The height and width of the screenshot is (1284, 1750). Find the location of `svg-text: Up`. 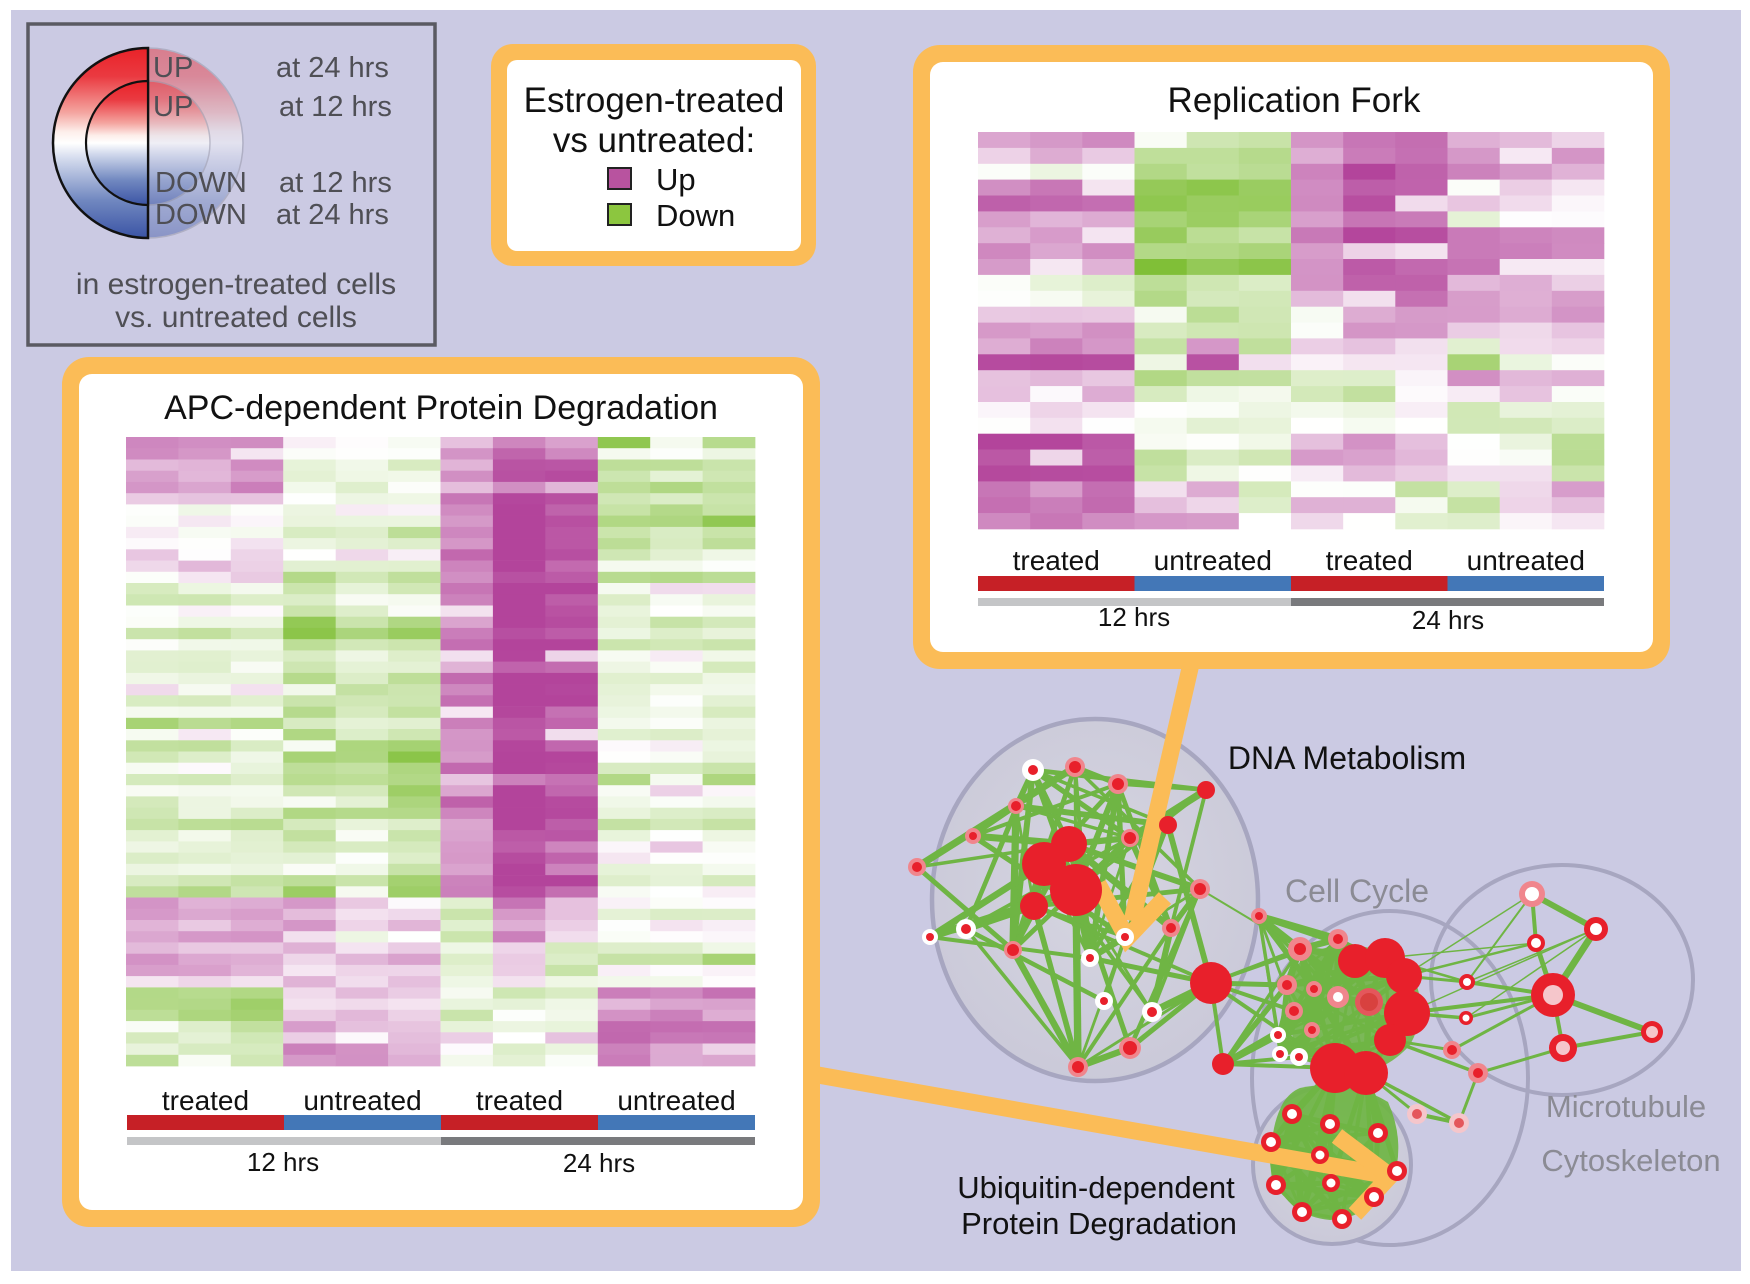

svg-text: Up is located at coordinates (676, 179).